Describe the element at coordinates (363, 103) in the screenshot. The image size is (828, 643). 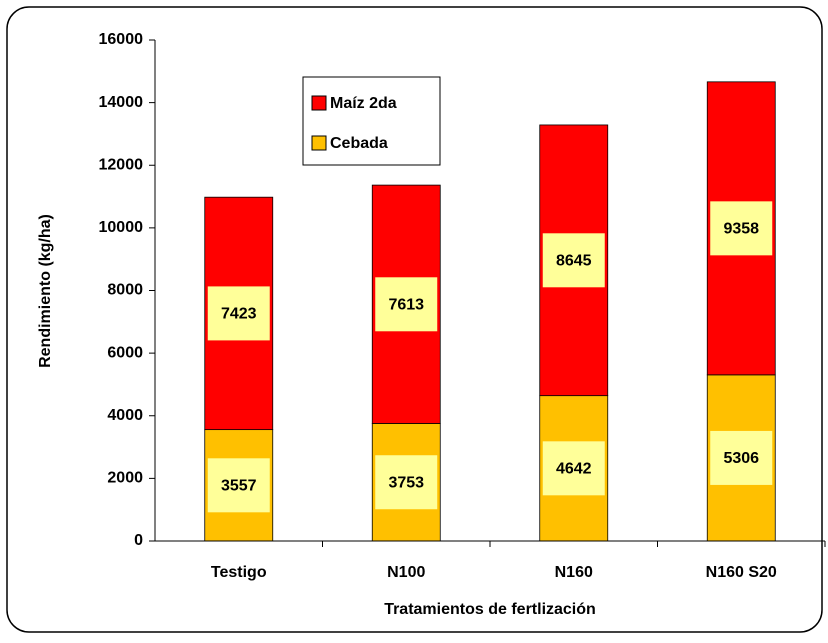
I see `legend-label: Maíz 2da` at that location.